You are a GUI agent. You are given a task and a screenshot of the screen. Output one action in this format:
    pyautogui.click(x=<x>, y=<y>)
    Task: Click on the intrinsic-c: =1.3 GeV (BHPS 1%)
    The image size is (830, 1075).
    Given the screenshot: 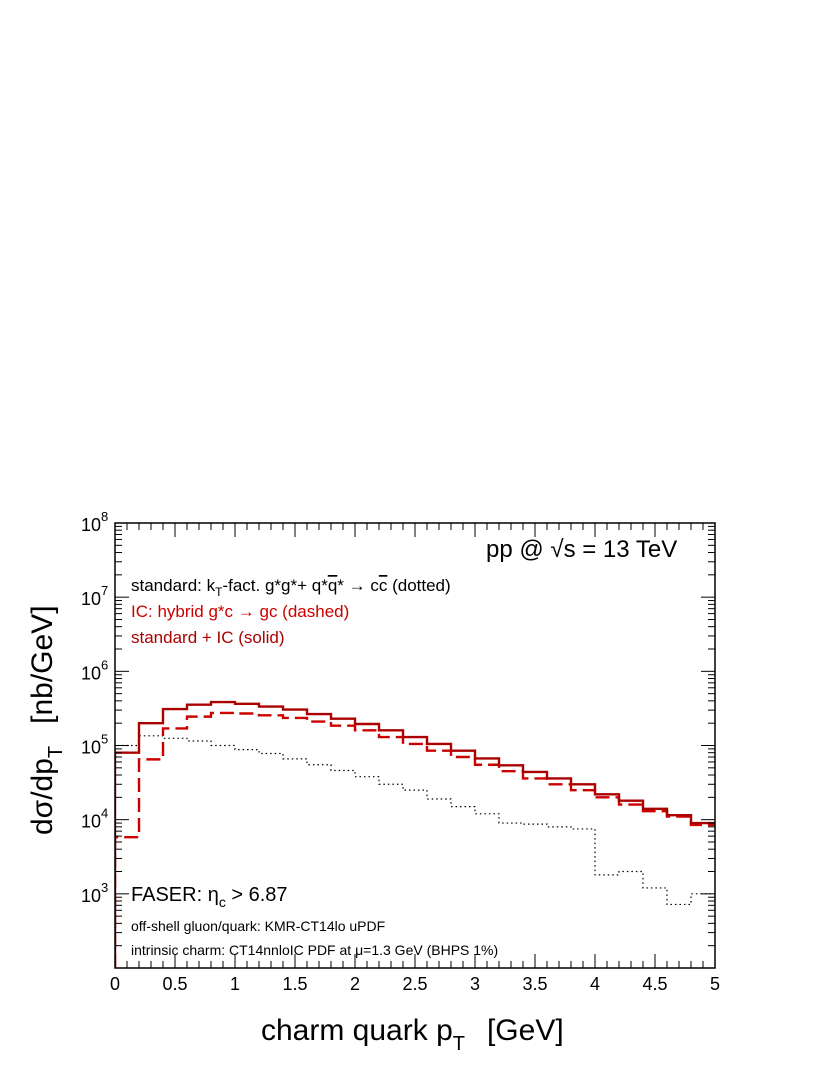 What is the action you would take?
    pyautogui.click(x=430, y=950)
    